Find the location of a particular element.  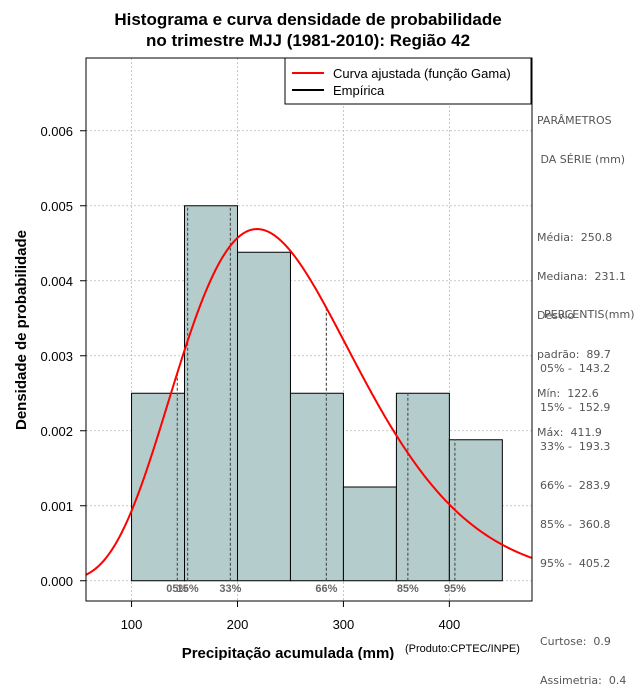

percentile-66: 66% - 283.9 is located at coordinates (575, 485).